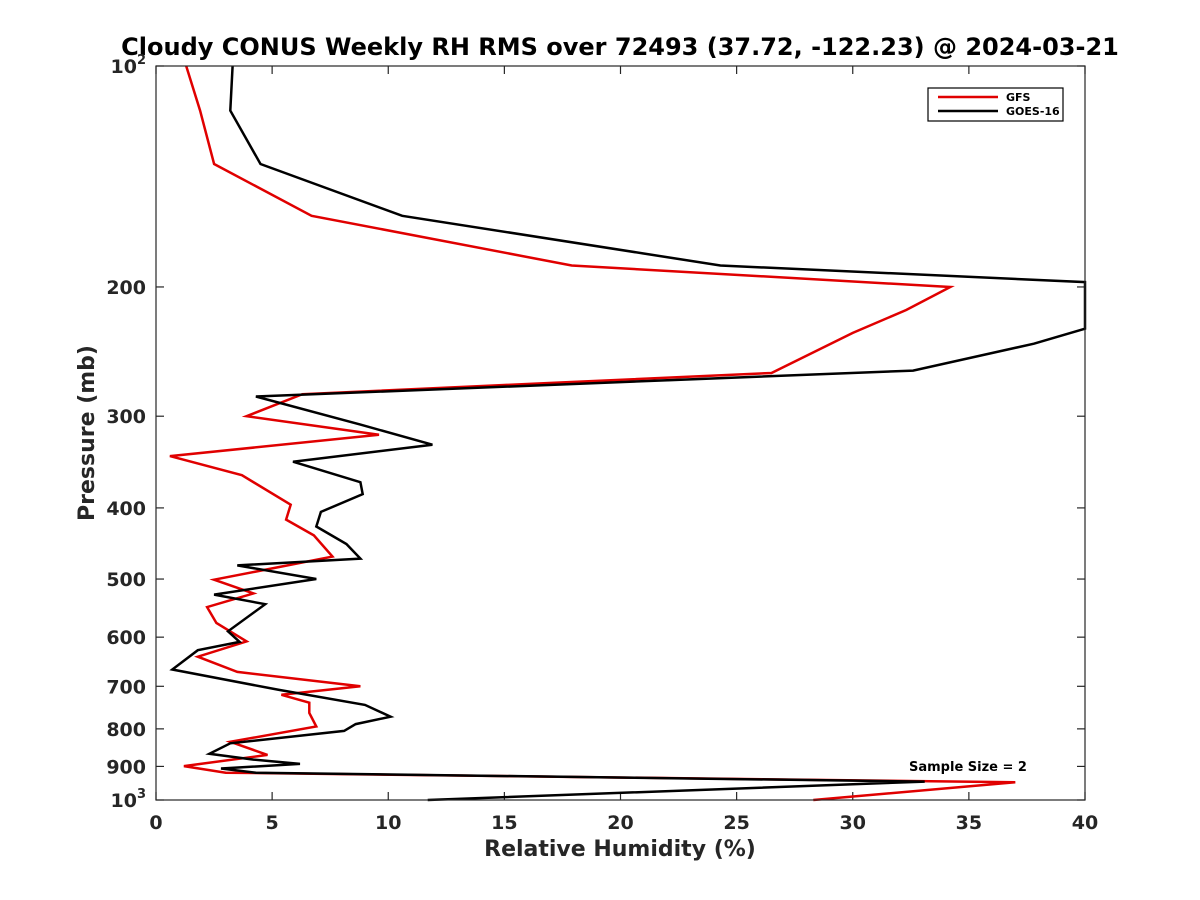  I want to click on x-tick-label: 15, so click(504, 823).